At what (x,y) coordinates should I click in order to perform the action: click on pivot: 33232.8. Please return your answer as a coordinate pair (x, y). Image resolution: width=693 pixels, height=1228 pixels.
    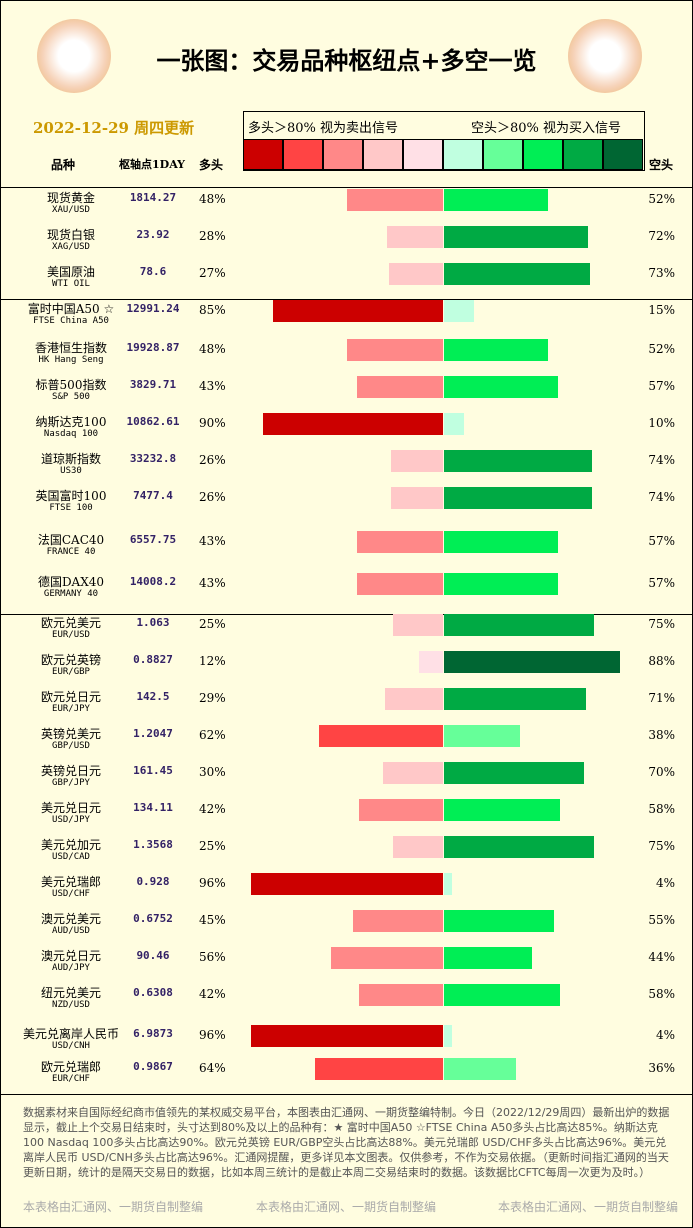
    Looking at the image, I should click on (153, 458).